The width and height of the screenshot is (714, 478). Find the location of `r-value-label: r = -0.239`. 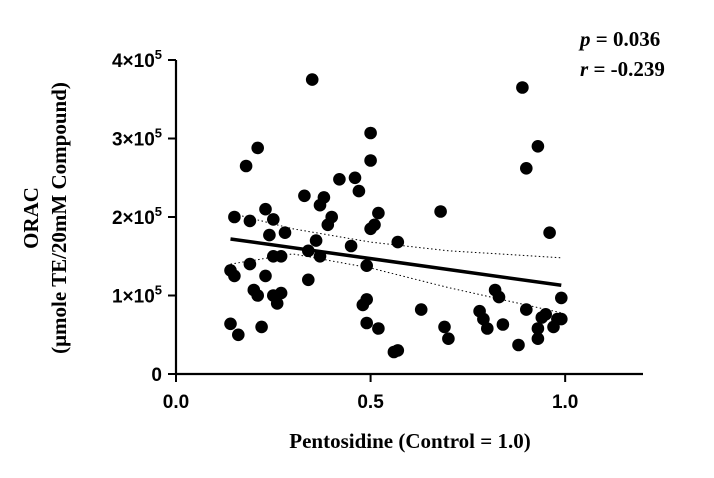

r-value-label: r = -0.239 is located at coordinates (622, 69).